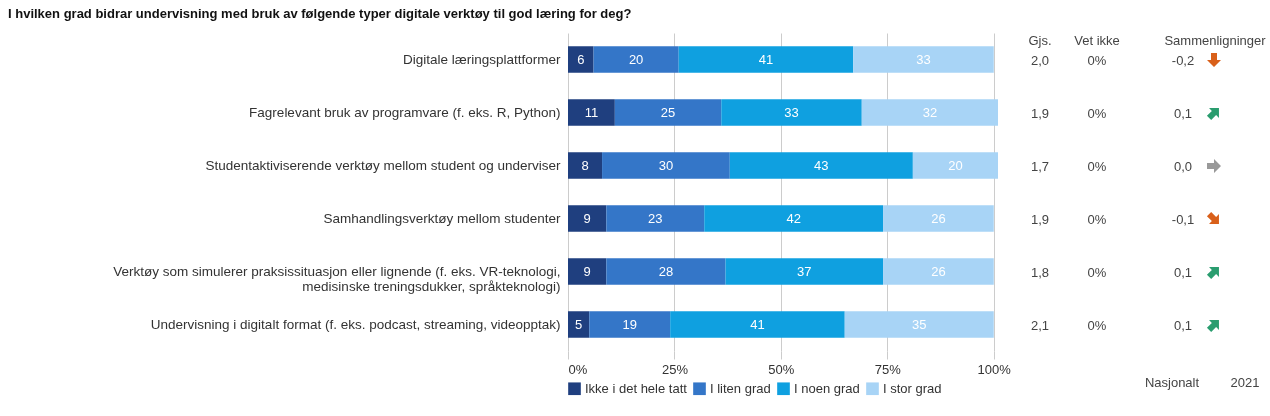 The height and width of the screenshot is (416, 1270). What do you see at coordinates (636, 388) in the screenshot?
I see `legend-label: Ikke i det hele tatt` at bounding box center [636, 388].